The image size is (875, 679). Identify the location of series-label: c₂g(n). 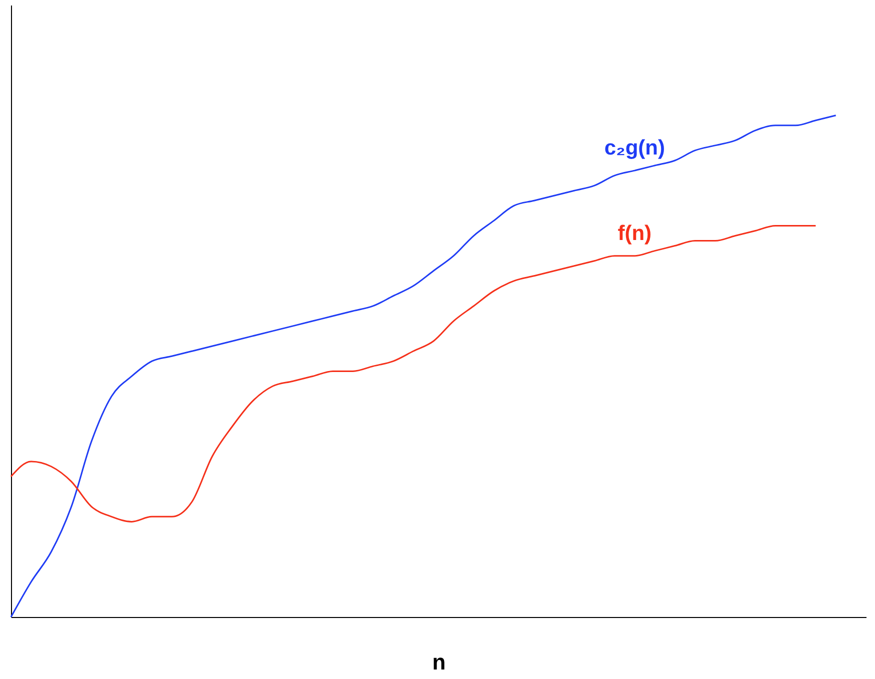
(634, 148).